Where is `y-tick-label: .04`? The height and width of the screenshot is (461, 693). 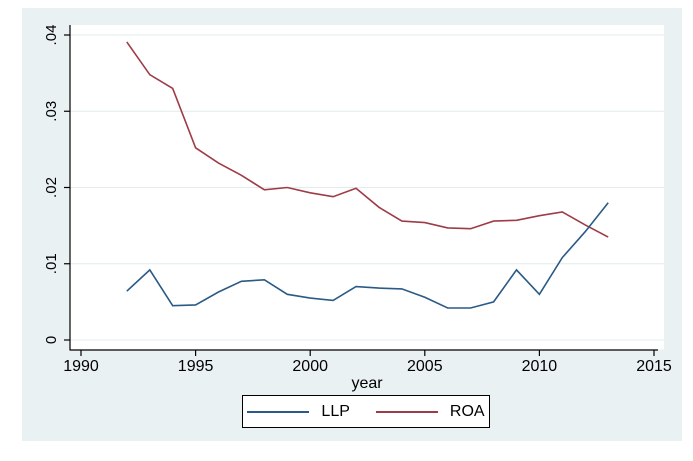 y-tick-label: .04 is located at coordinates (51, 35).